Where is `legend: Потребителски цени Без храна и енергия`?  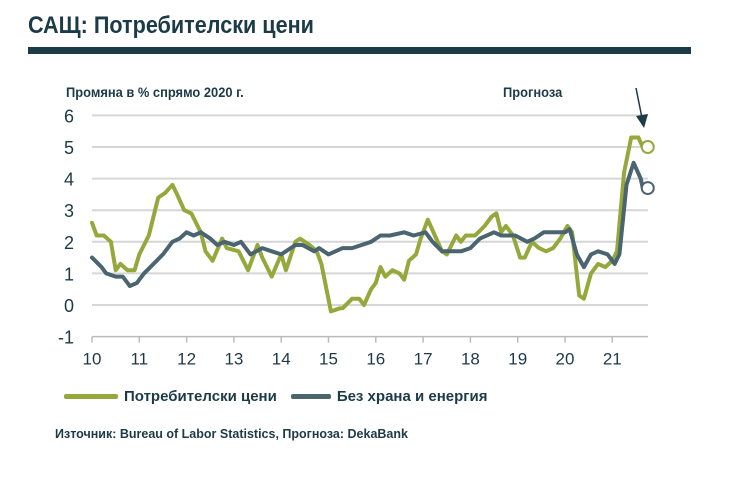 legend: Потребителски цени Без храна и енергия is located at coordinates (283, 396).